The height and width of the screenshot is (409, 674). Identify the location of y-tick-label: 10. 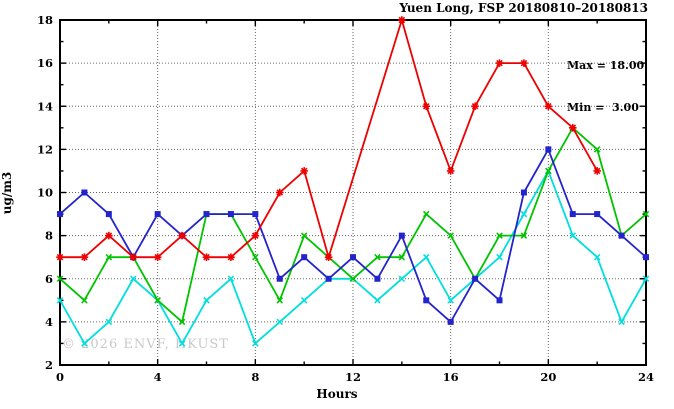
(45, 193).